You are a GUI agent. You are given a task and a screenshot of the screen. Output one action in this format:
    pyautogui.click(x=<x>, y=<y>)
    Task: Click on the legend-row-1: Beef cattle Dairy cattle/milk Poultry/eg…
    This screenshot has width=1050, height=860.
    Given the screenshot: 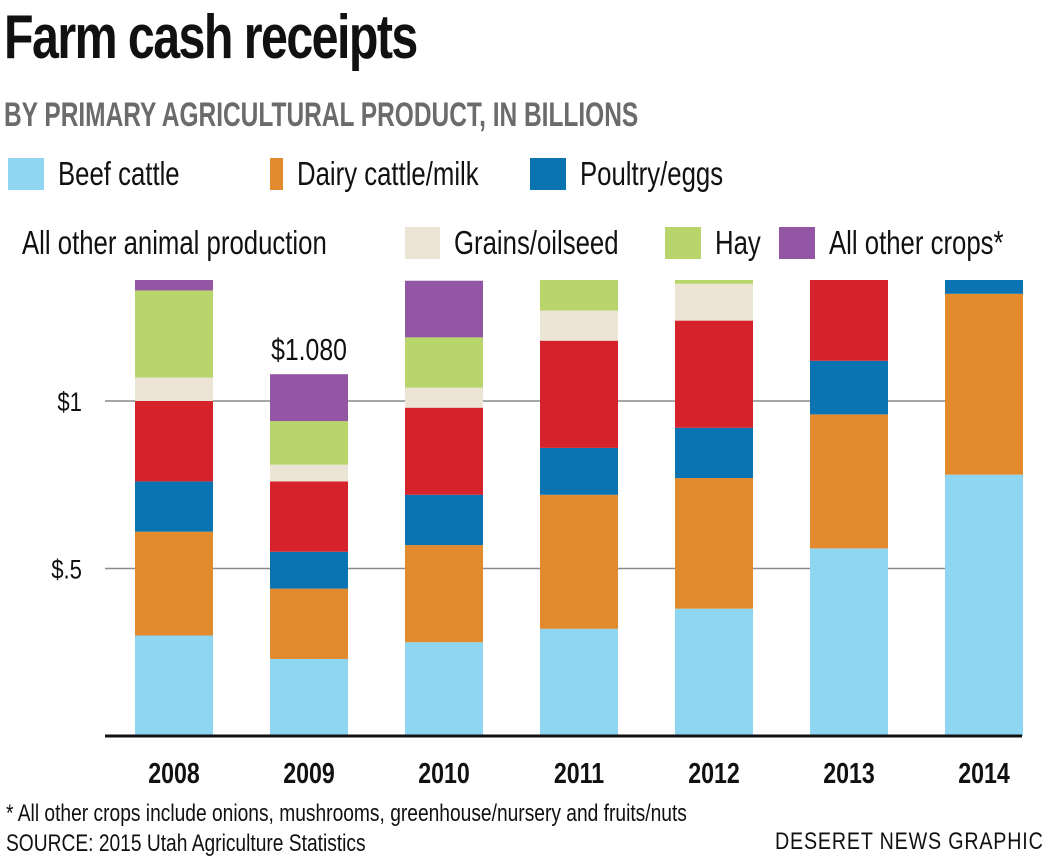 What is the action you would take?
    pyautogui.click(x=385, y=174)
    